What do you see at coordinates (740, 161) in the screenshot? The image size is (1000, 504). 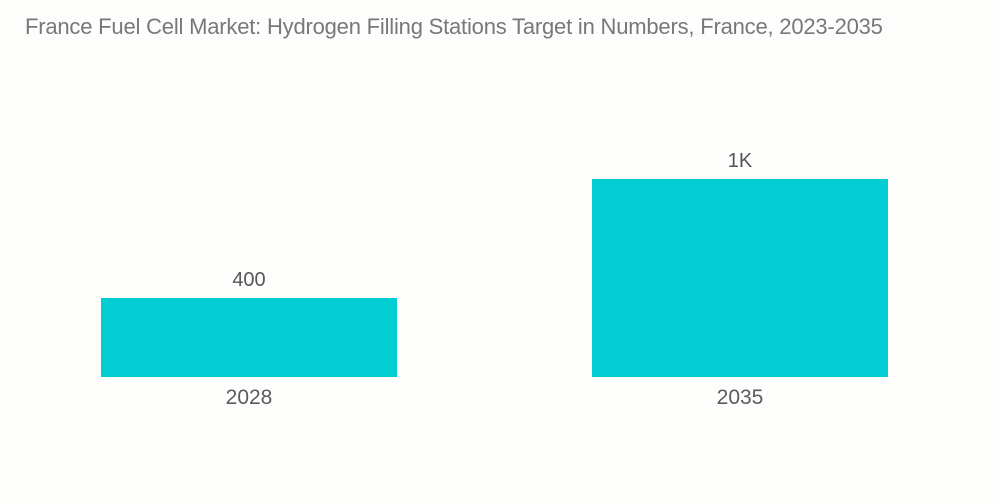 I see `bar-value-label-2035: 1K` at bounding box center [740, 161].